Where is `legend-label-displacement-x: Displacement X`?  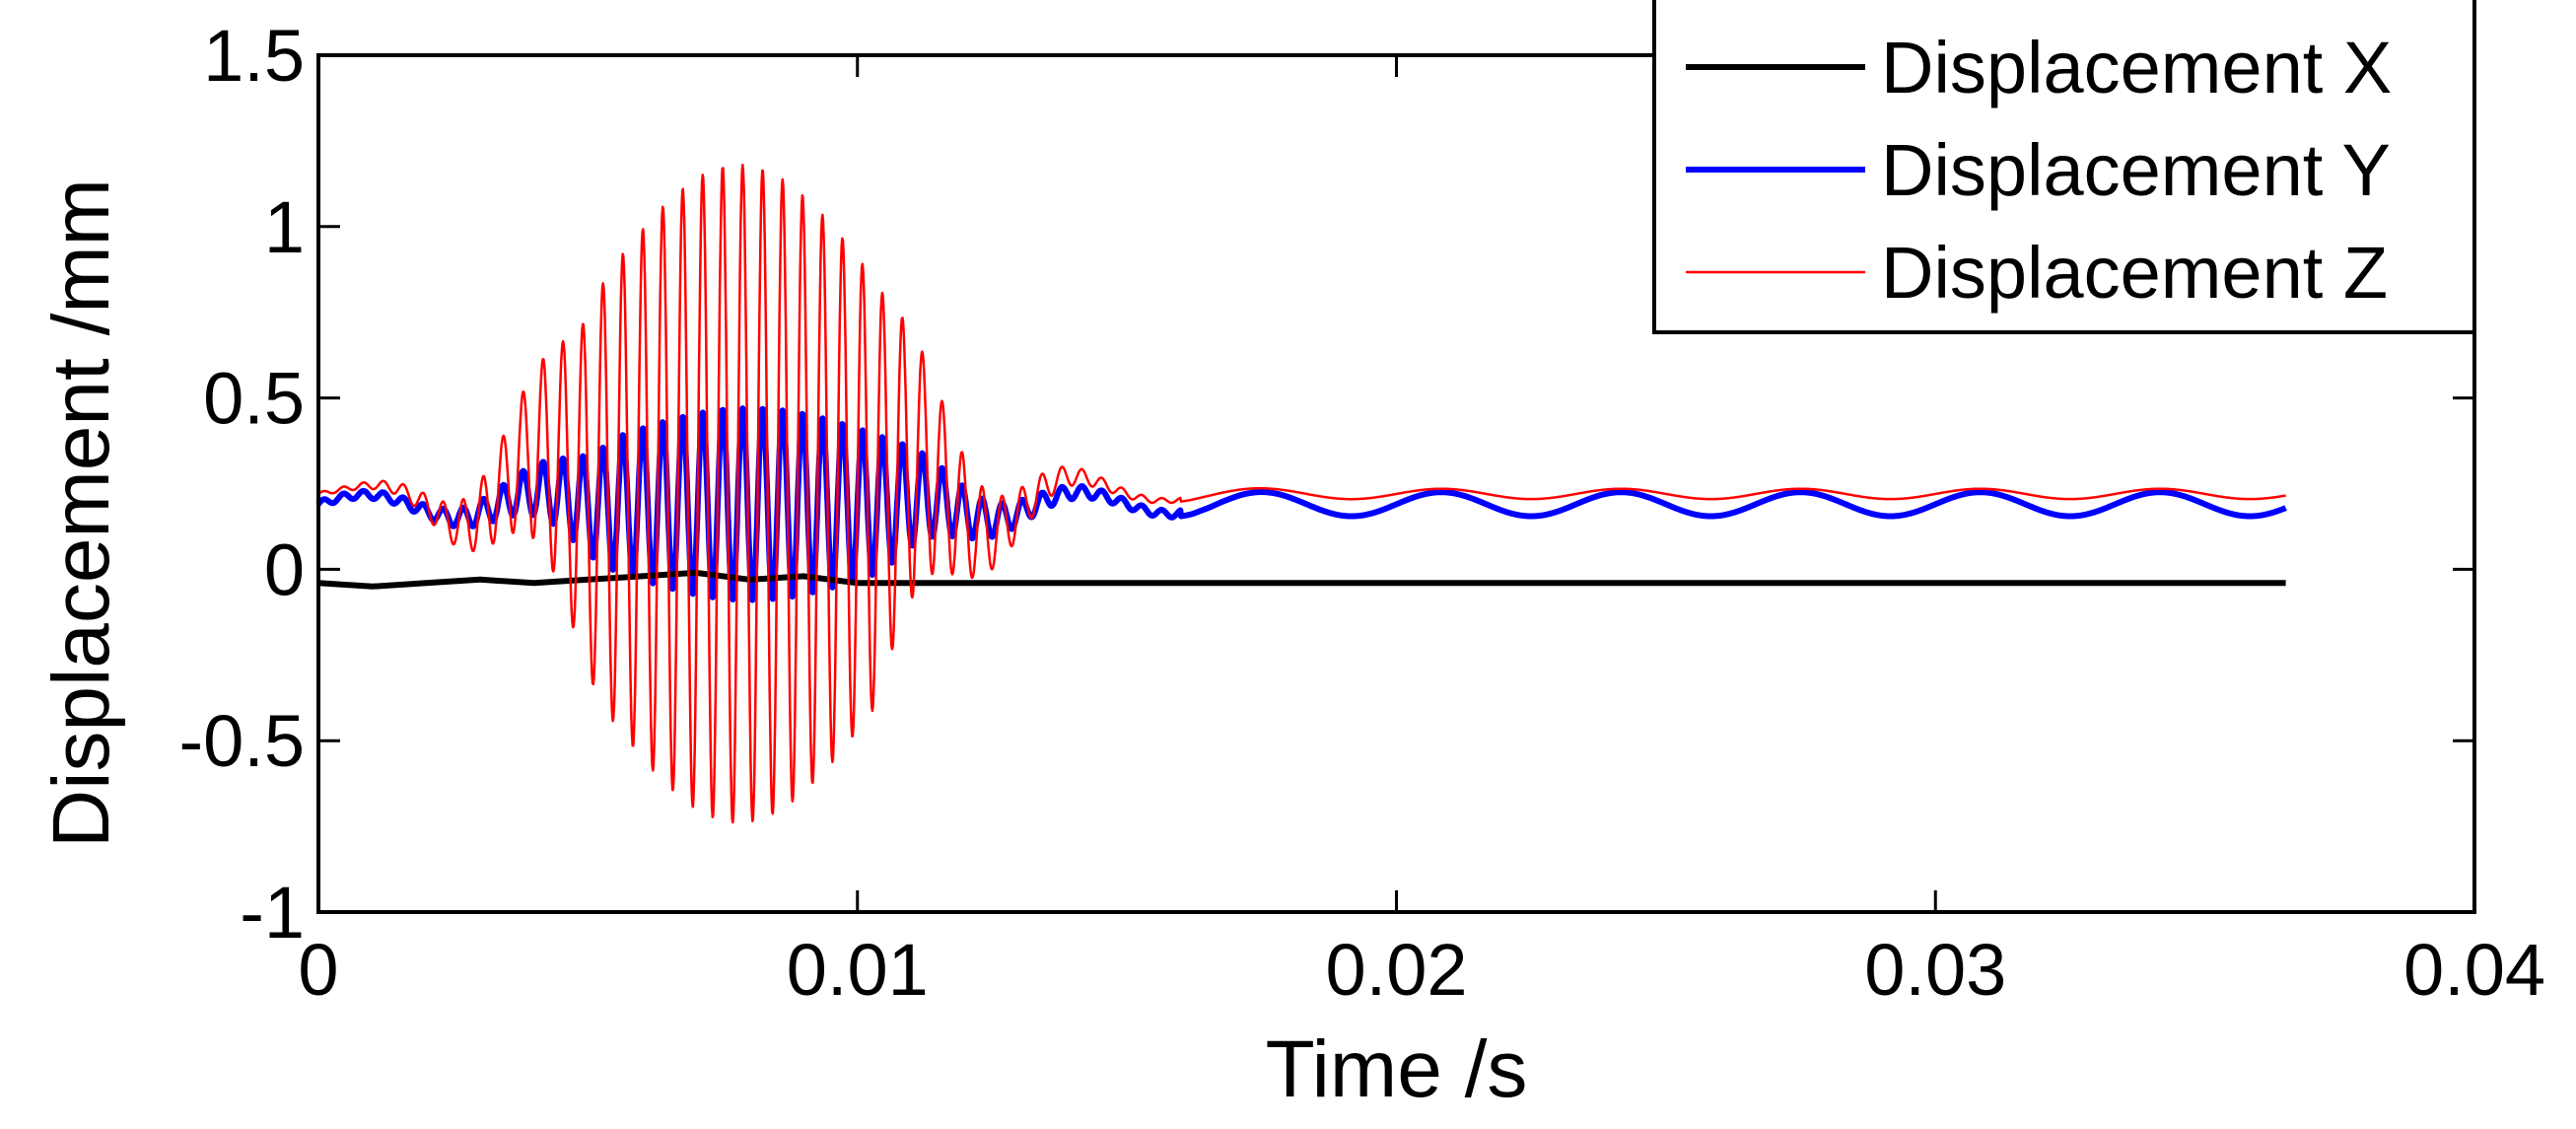 legend-label-displacement-x: Displacement X is located at coordinates (2136, 68).